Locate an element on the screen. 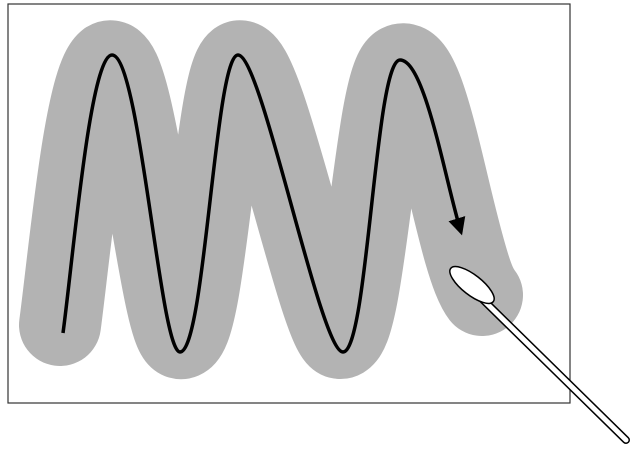  cotton-swab is located at coordinates (539, 354).